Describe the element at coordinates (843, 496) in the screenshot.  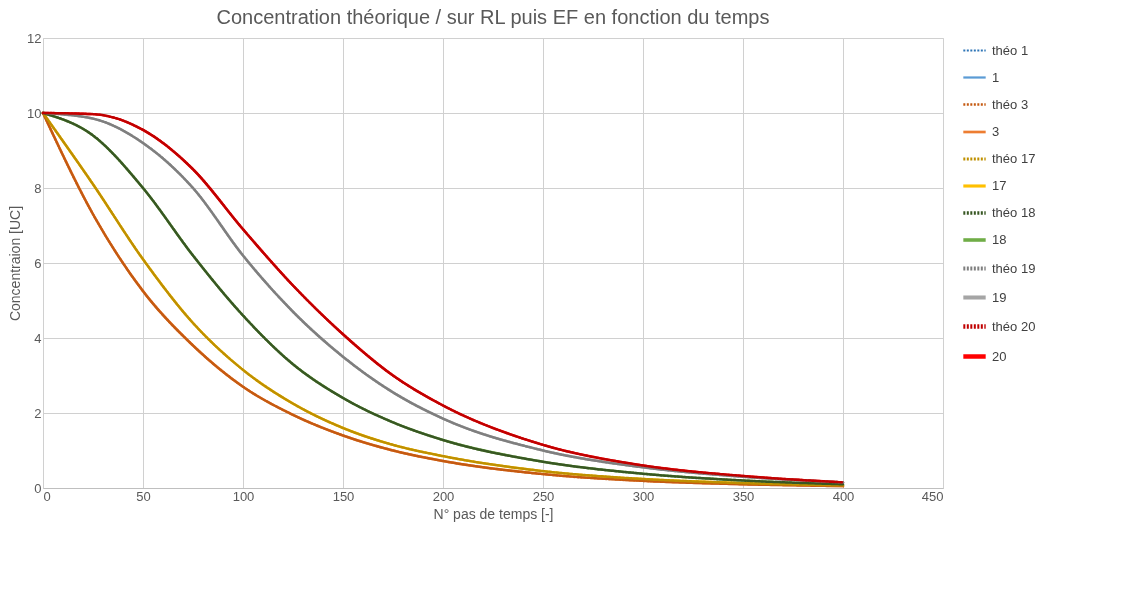
I see `x-tick-label: 400` at that location.